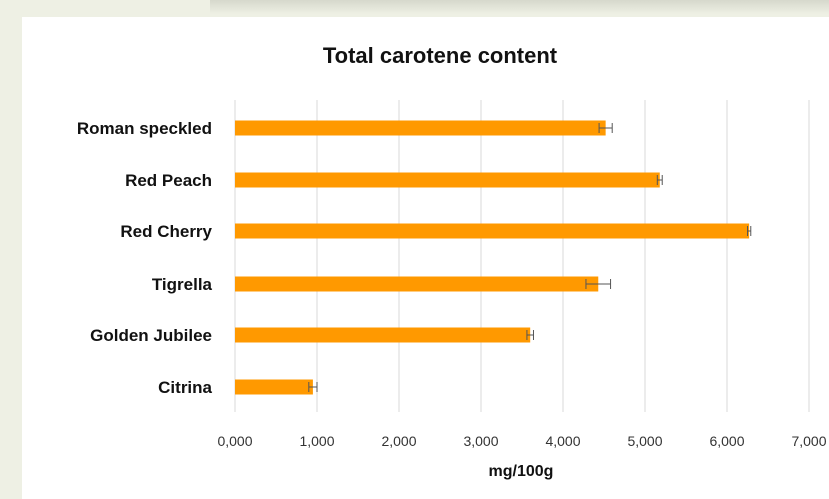 This screenshot has width=829, height=499. What do you see at coordinates (808, 441) in the screenshot?
I see `x-tick-label: 7,000` at bounding box center [808, 441].